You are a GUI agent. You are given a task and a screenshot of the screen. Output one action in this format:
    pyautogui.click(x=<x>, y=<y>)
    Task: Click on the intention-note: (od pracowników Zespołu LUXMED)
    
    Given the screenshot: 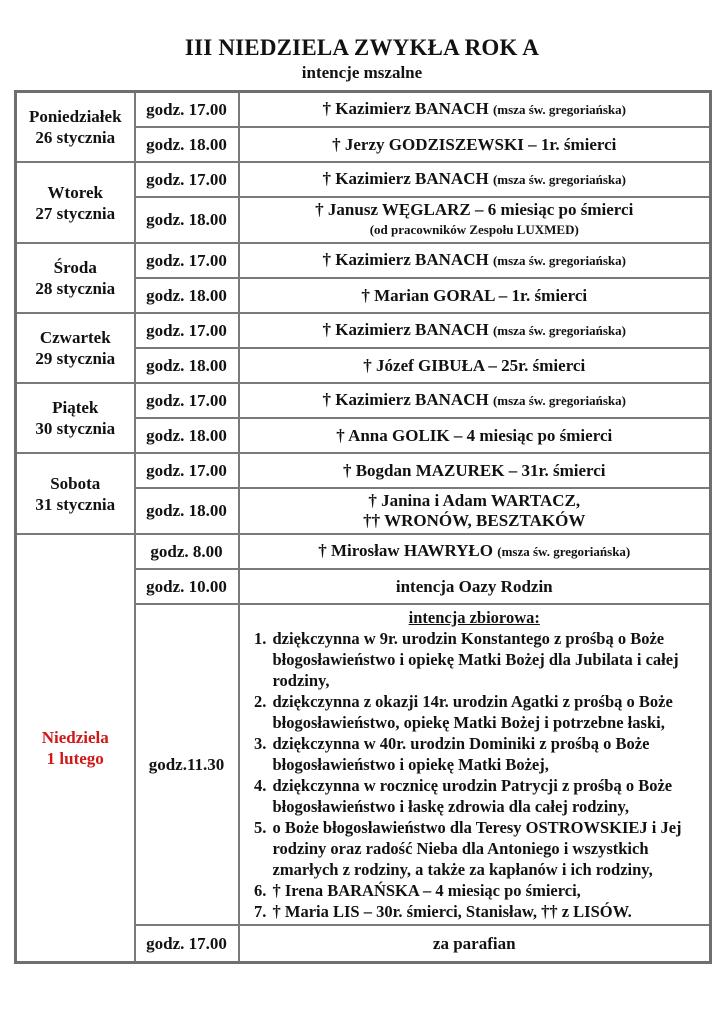 What is the action you would take?
    pyautogui.click(x=474, y=229)
    